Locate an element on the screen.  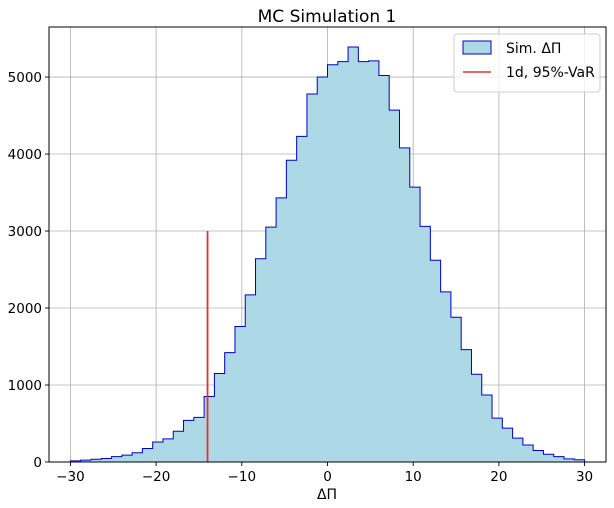
y-tick-label: 2000 is located at coordinates (25, 309).